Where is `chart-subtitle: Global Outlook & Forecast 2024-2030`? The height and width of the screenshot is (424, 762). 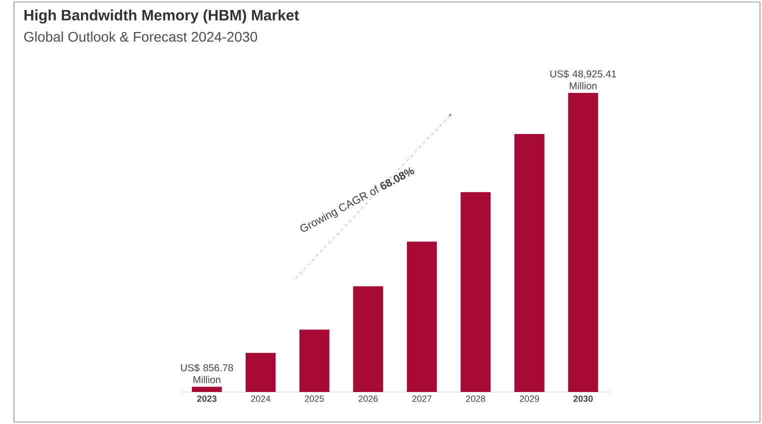 chart-subtitle: Global Outlook & Forecast 2024-2030 is located at coordinates (141, 37).